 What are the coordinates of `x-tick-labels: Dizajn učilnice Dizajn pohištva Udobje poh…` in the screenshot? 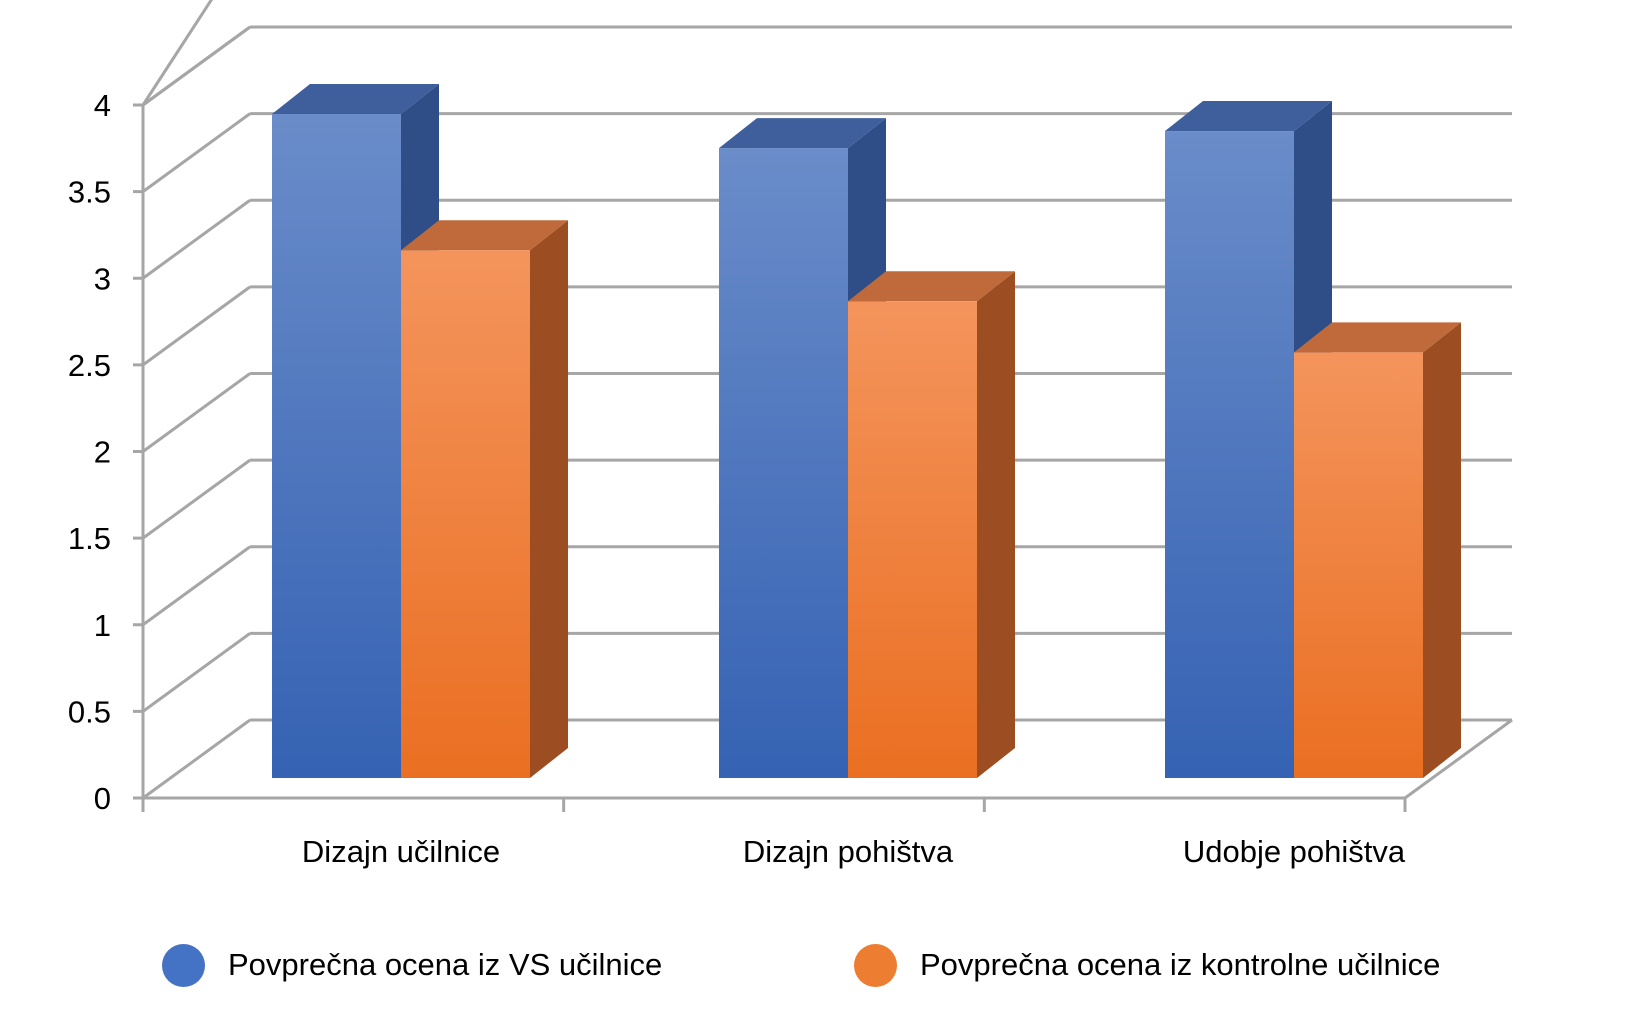 It's located at (854, 851).